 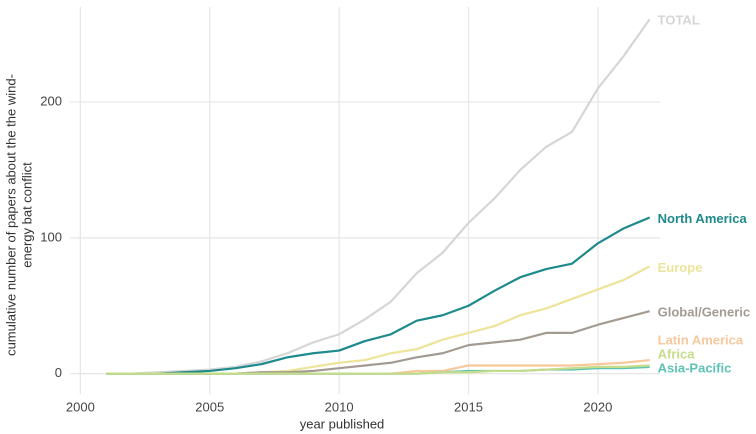 I want to click on y-tick-label: 100, so click(x=51, y=236).